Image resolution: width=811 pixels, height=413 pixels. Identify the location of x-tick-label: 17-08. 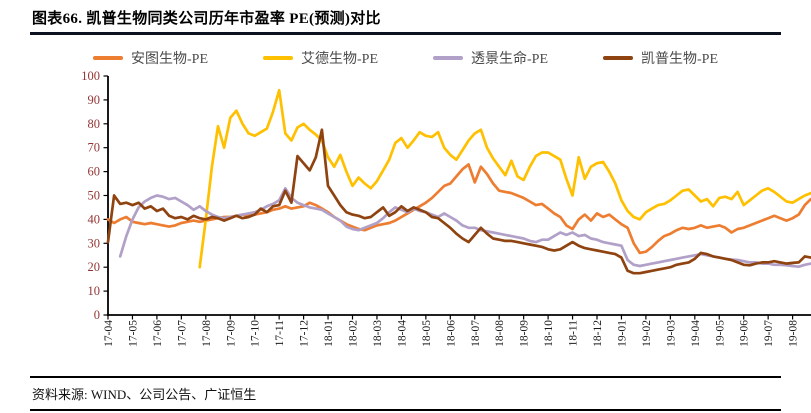
(207, 333).